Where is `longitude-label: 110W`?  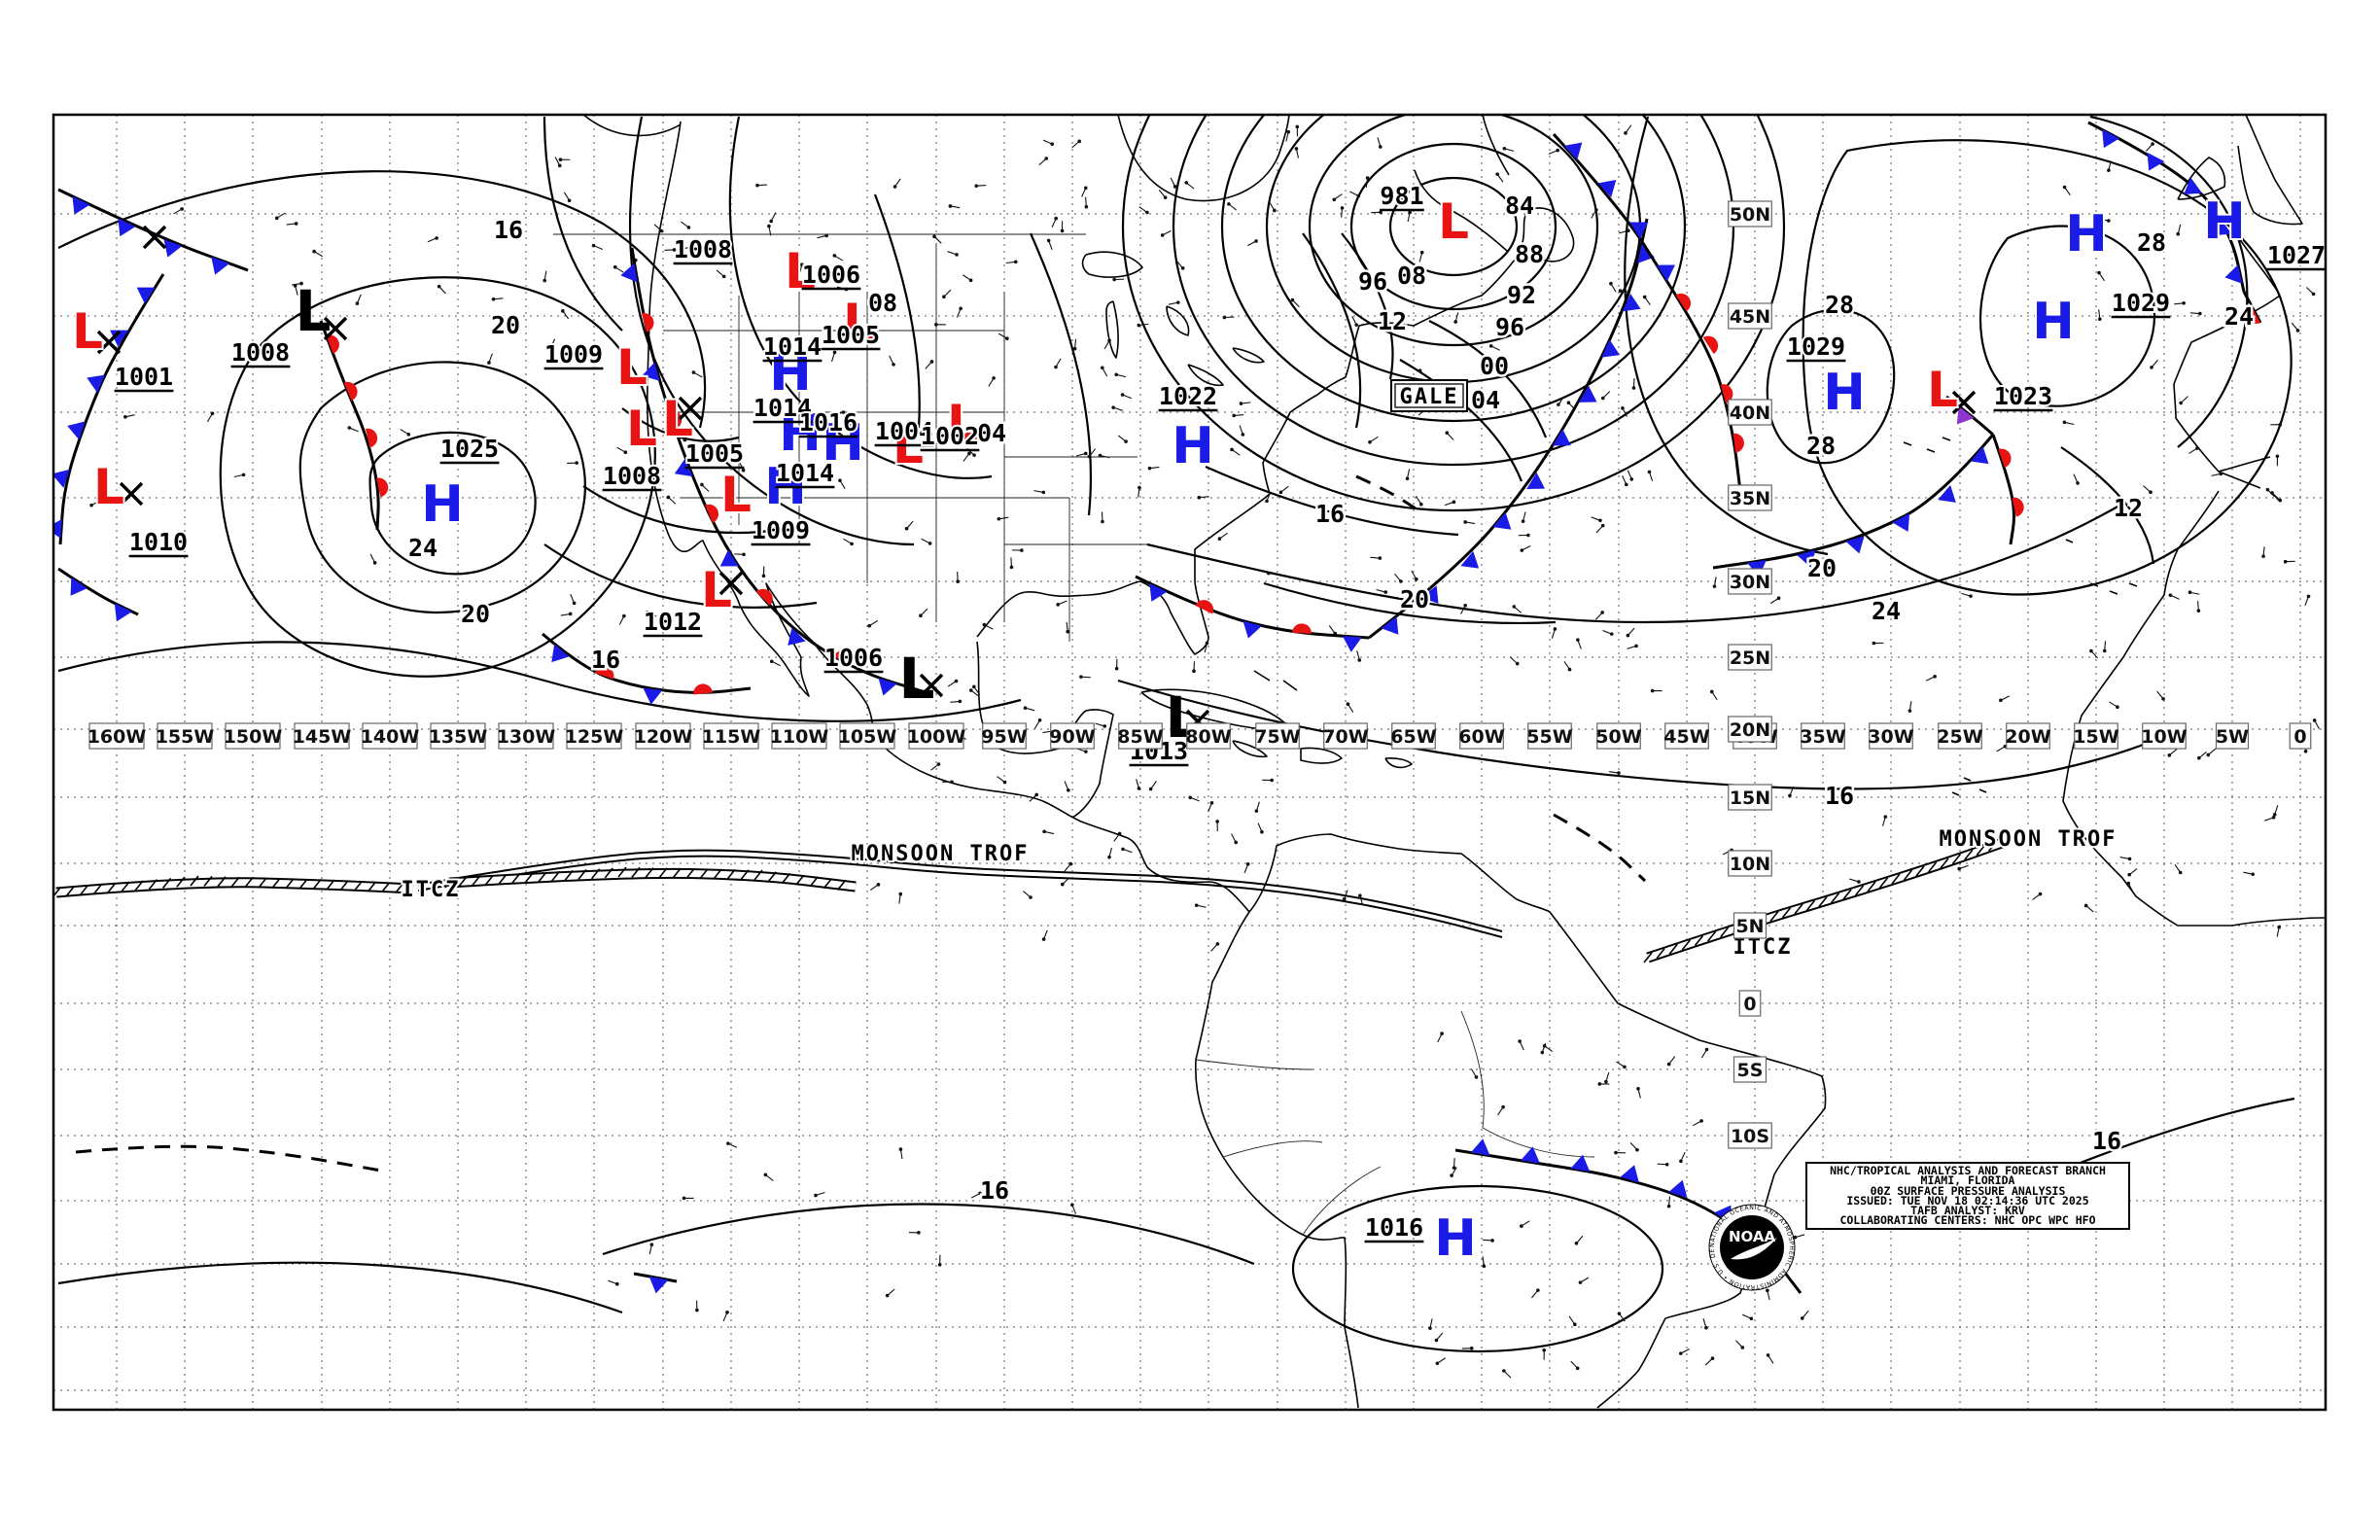
longitude-label: 110W is located at coordinates (799, 737).